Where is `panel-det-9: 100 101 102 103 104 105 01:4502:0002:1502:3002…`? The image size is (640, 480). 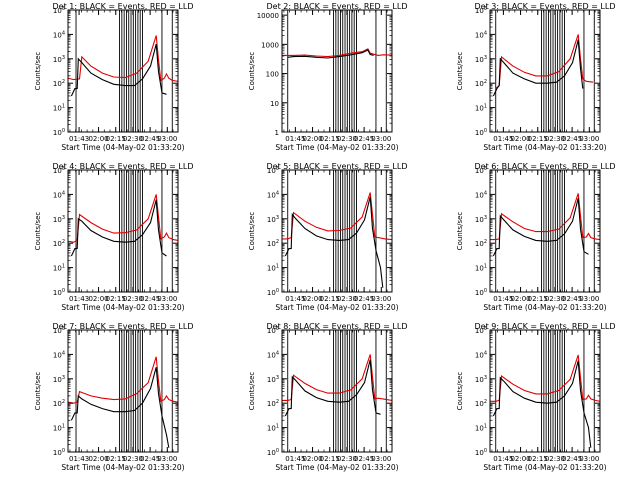 panel-det-9: 100 101 102 103 104 105 01:4502:0002:1502:3002… is located at coordinates (535, 397).